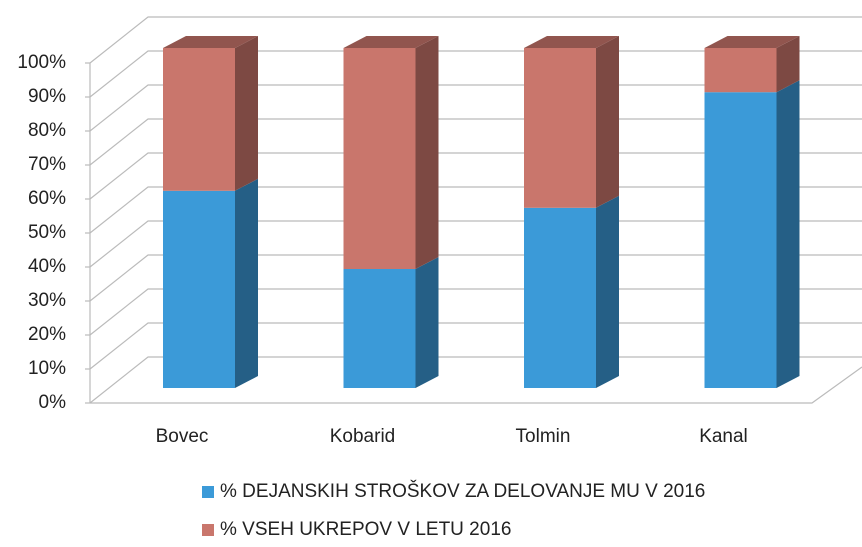 The image size is (862, 547). Describe the element at coordinates (363, 436) in the screenshot. I see `x-tick-label: Kobarid` at that location.